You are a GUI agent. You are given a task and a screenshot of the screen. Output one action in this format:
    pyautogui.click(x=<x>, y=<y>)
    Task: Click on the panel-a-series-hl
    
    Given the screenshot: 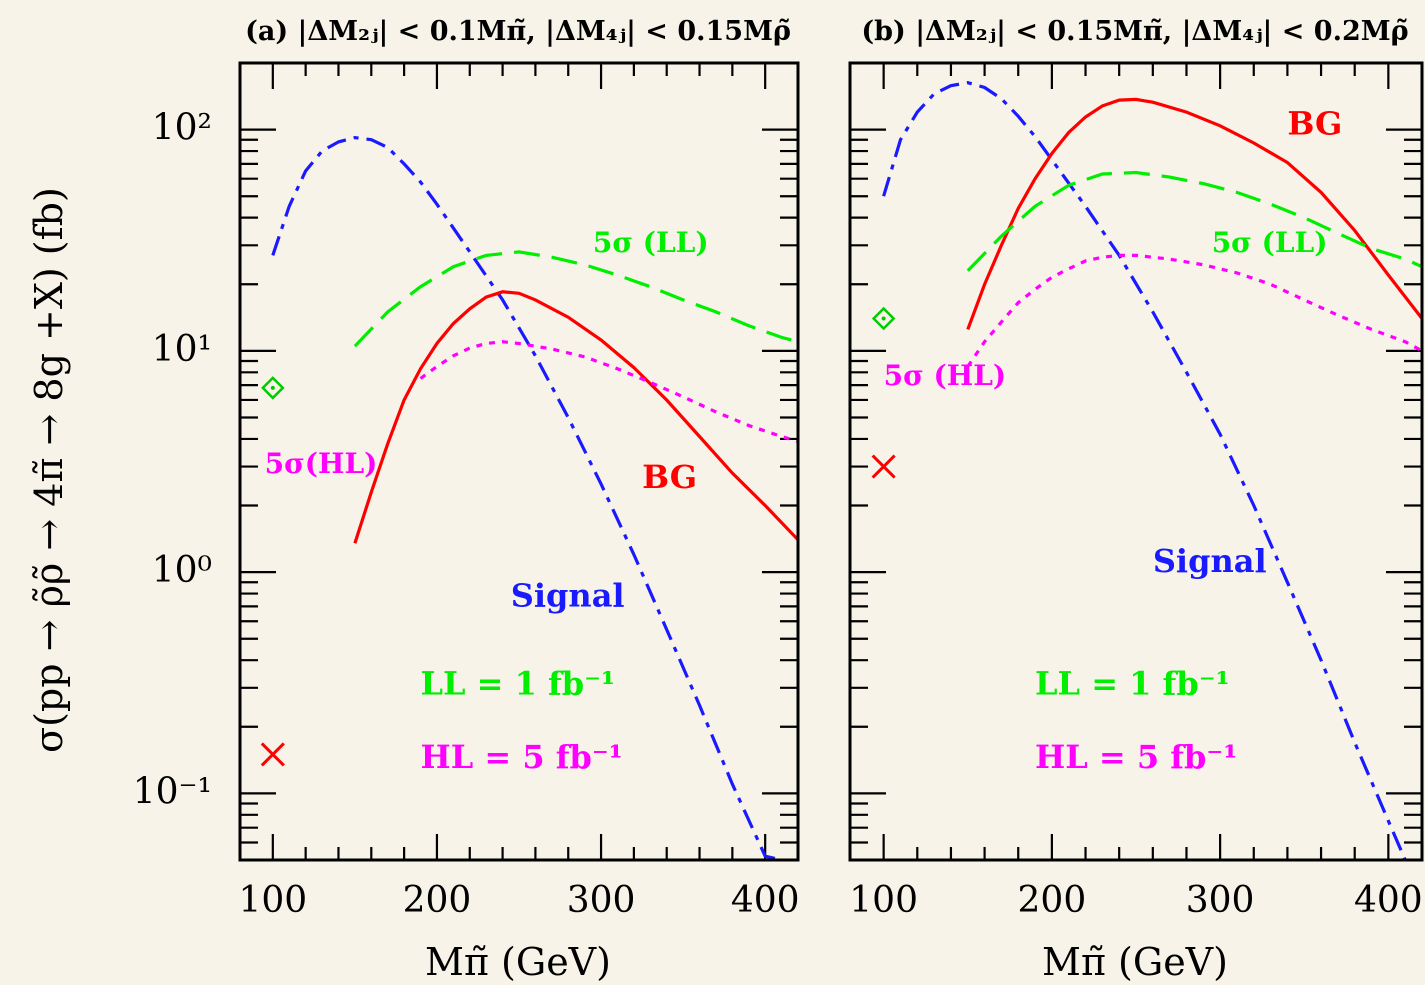 What is the action you would take?
    pyautogui.click(x=609, y=391)
    